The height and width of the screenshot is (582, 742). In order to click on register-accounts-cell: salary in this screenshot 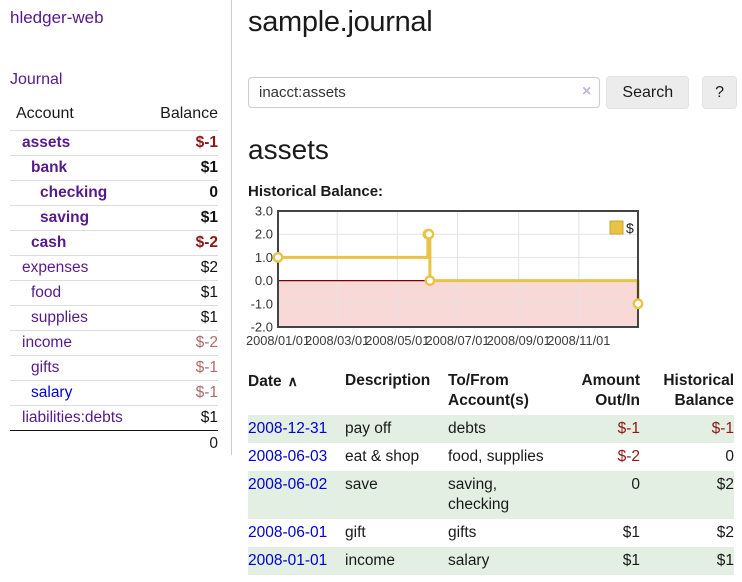, I will do `click(469, 560)`.